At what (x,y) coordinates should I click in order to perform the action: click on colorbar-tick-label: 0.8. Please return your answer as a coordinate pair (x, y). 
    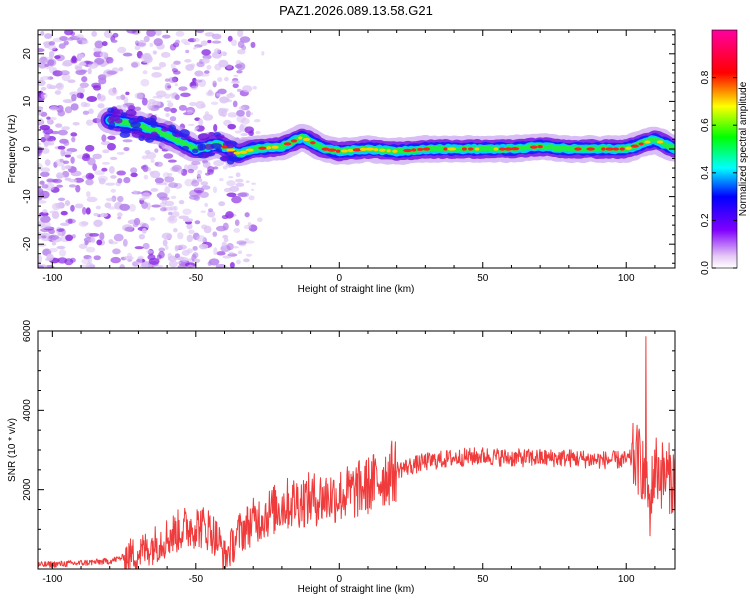
    Looking at the image, I should click on (705, 77).